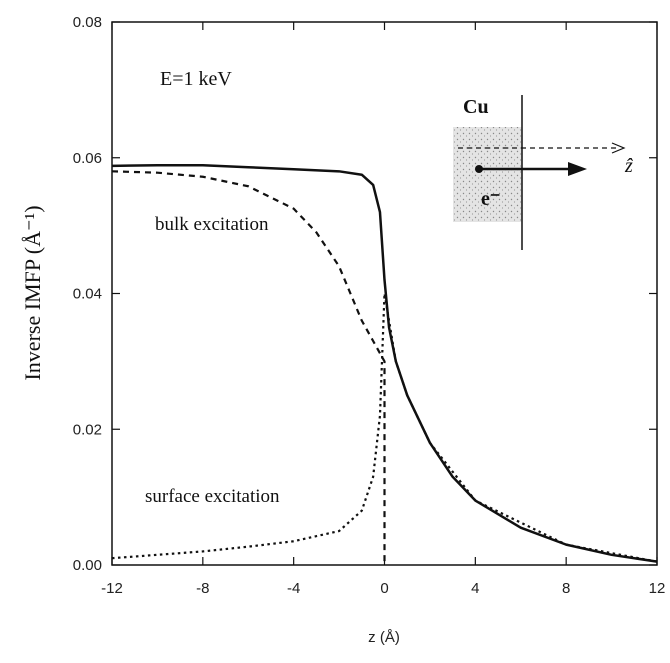 Image resolution: width=670 pixels, height=663 pixels. Describe the element at coordinates (112, 588) in the screenshot. I see `x-tick-label: -12` at that location.